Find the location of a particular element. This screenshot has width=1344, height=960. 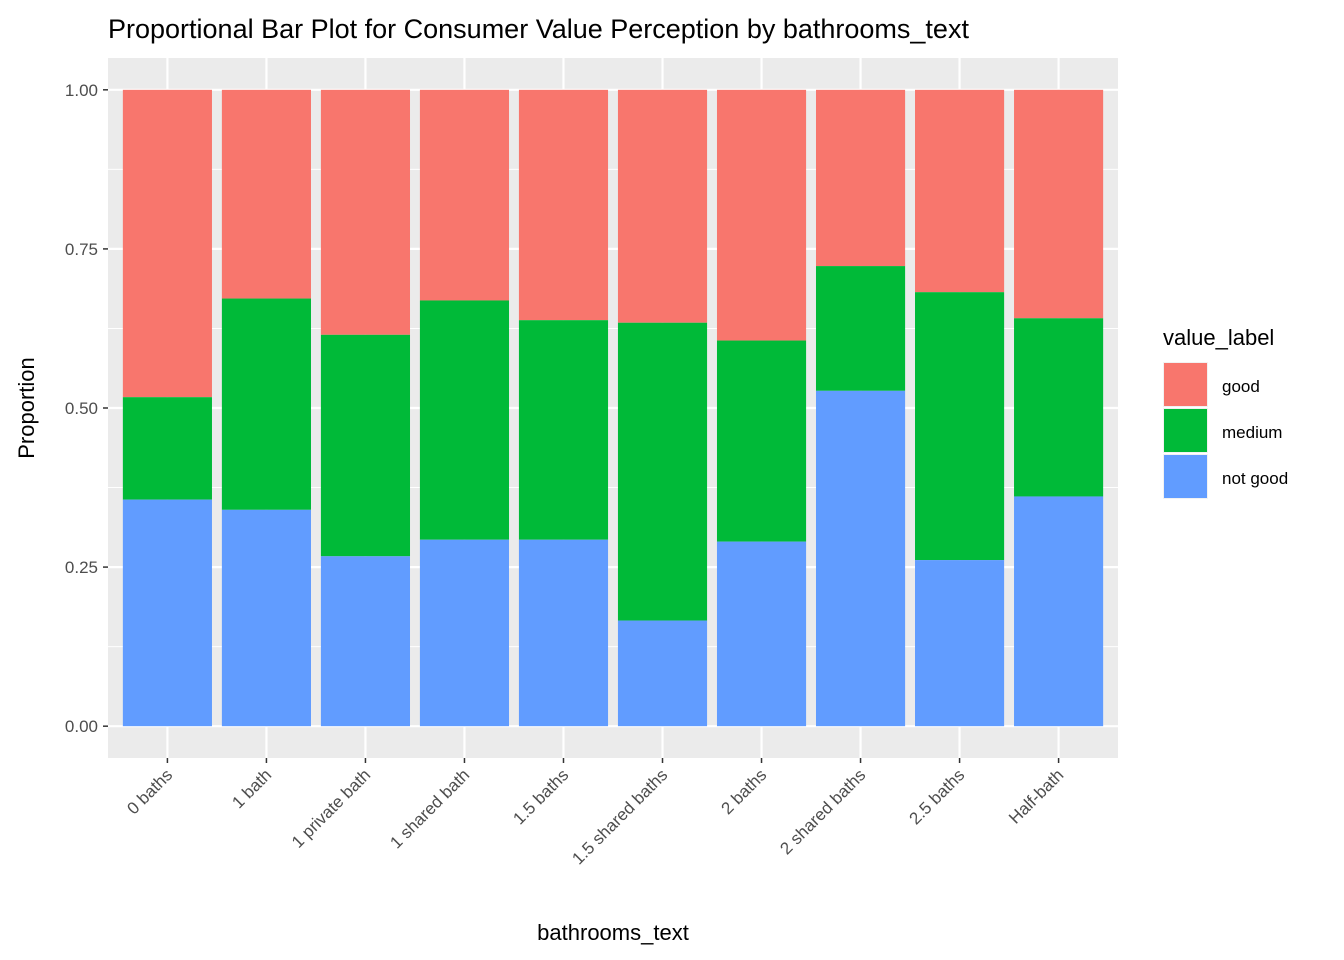

x-tick-label: 1 shared bath is located at coordinates (429, 808).